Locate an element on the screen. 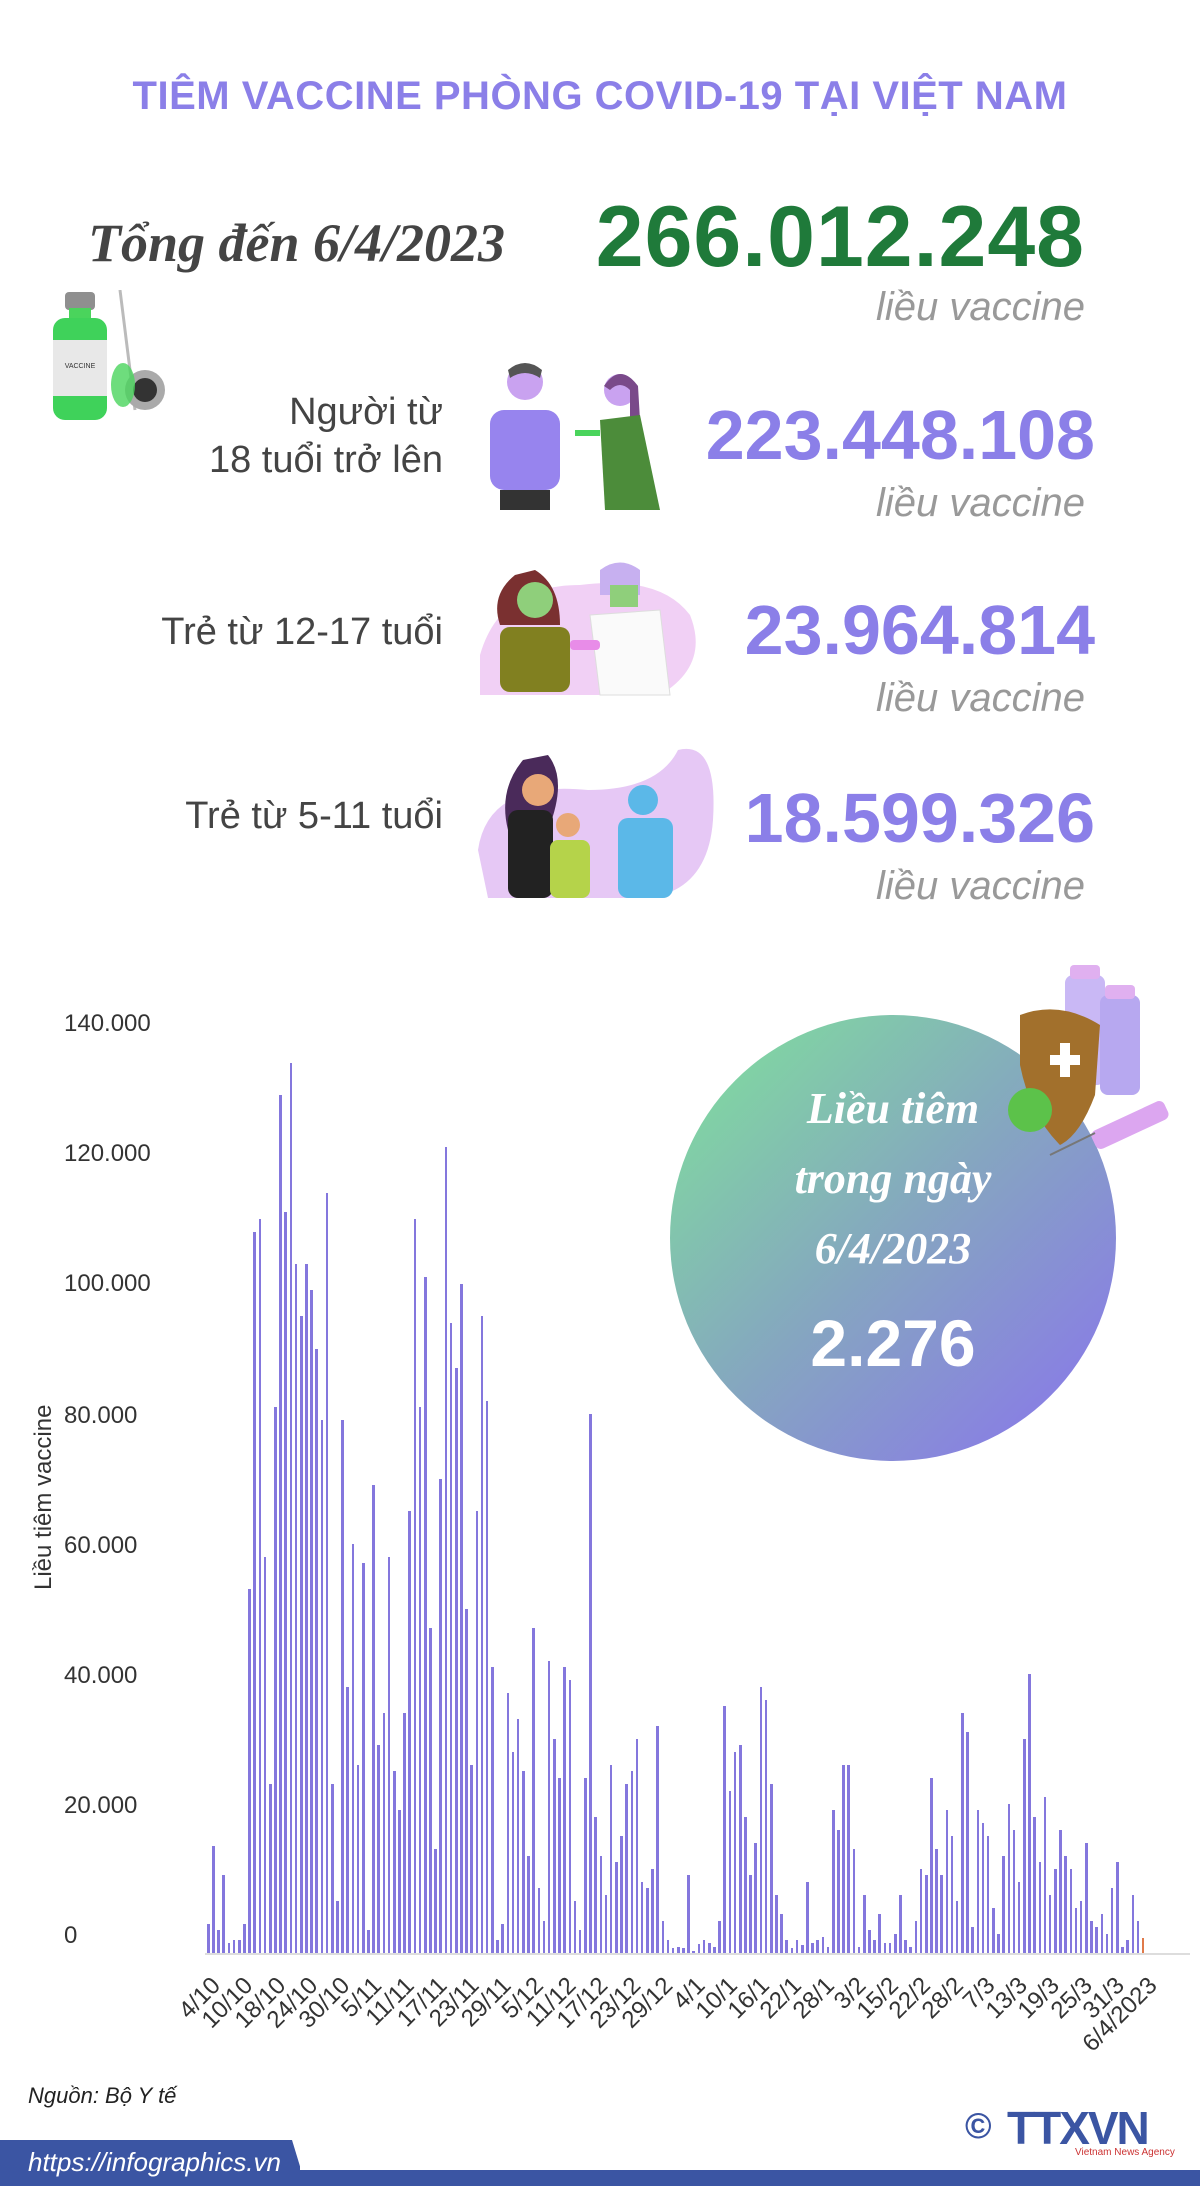 Image resolution: width=1200 pixels, height=2186 pixels. total-unit: liều vaccine is located at coordinates (980, 307).